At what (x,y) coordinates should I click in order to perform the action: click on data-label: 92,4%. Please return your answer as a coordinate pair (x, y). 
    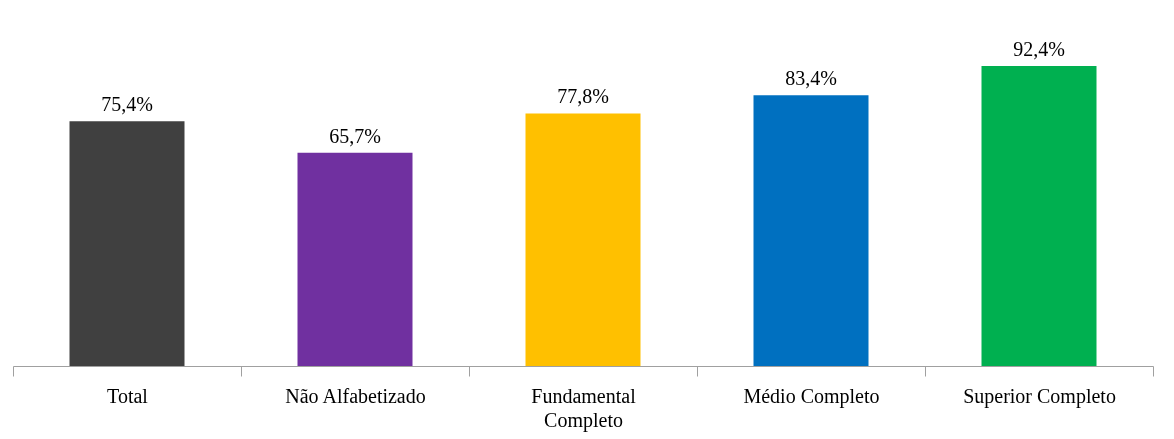
    Looking at the image, I should click on (1039, 49).